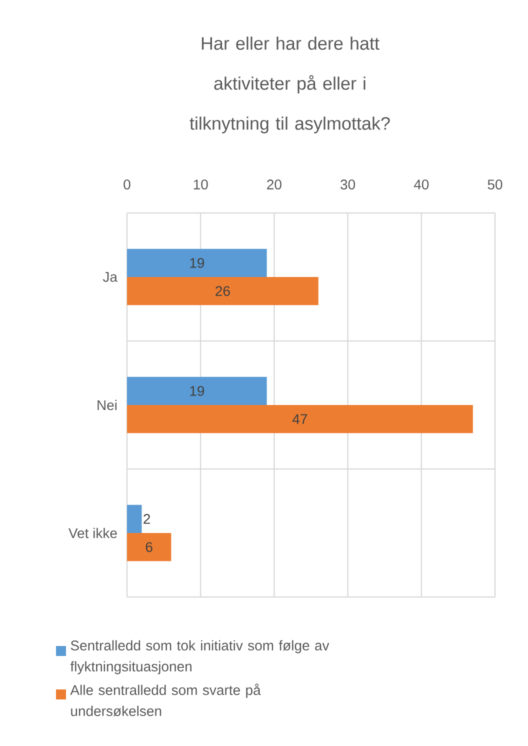  I want to click on x-tick-label: 10, so click(201, 185).